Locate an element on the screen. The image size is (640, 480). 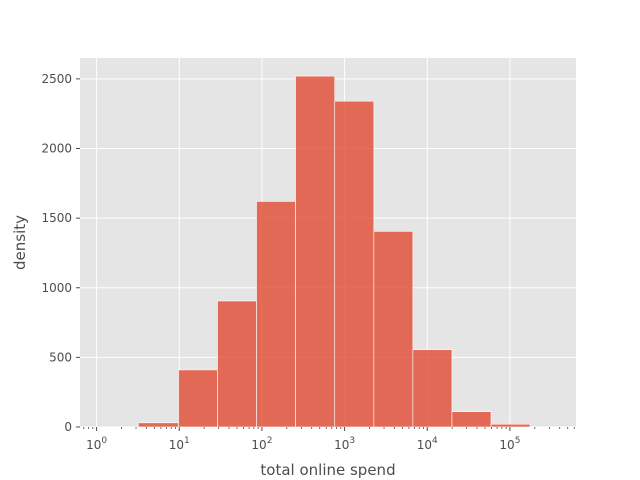
y-tick-label: 2000 is located at coordinates (56, 149).